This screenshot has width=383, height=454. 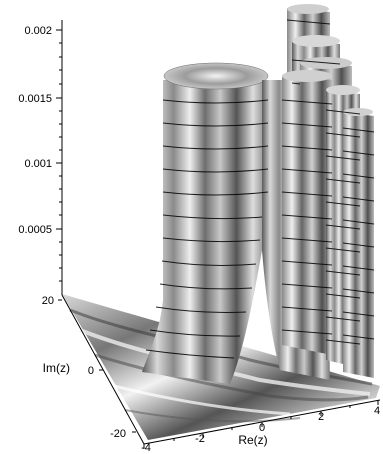 What do you see at coordinates (200, 439) in the screenshot?
I see `re-tick-label: -2` at bounding box center [200, 439].